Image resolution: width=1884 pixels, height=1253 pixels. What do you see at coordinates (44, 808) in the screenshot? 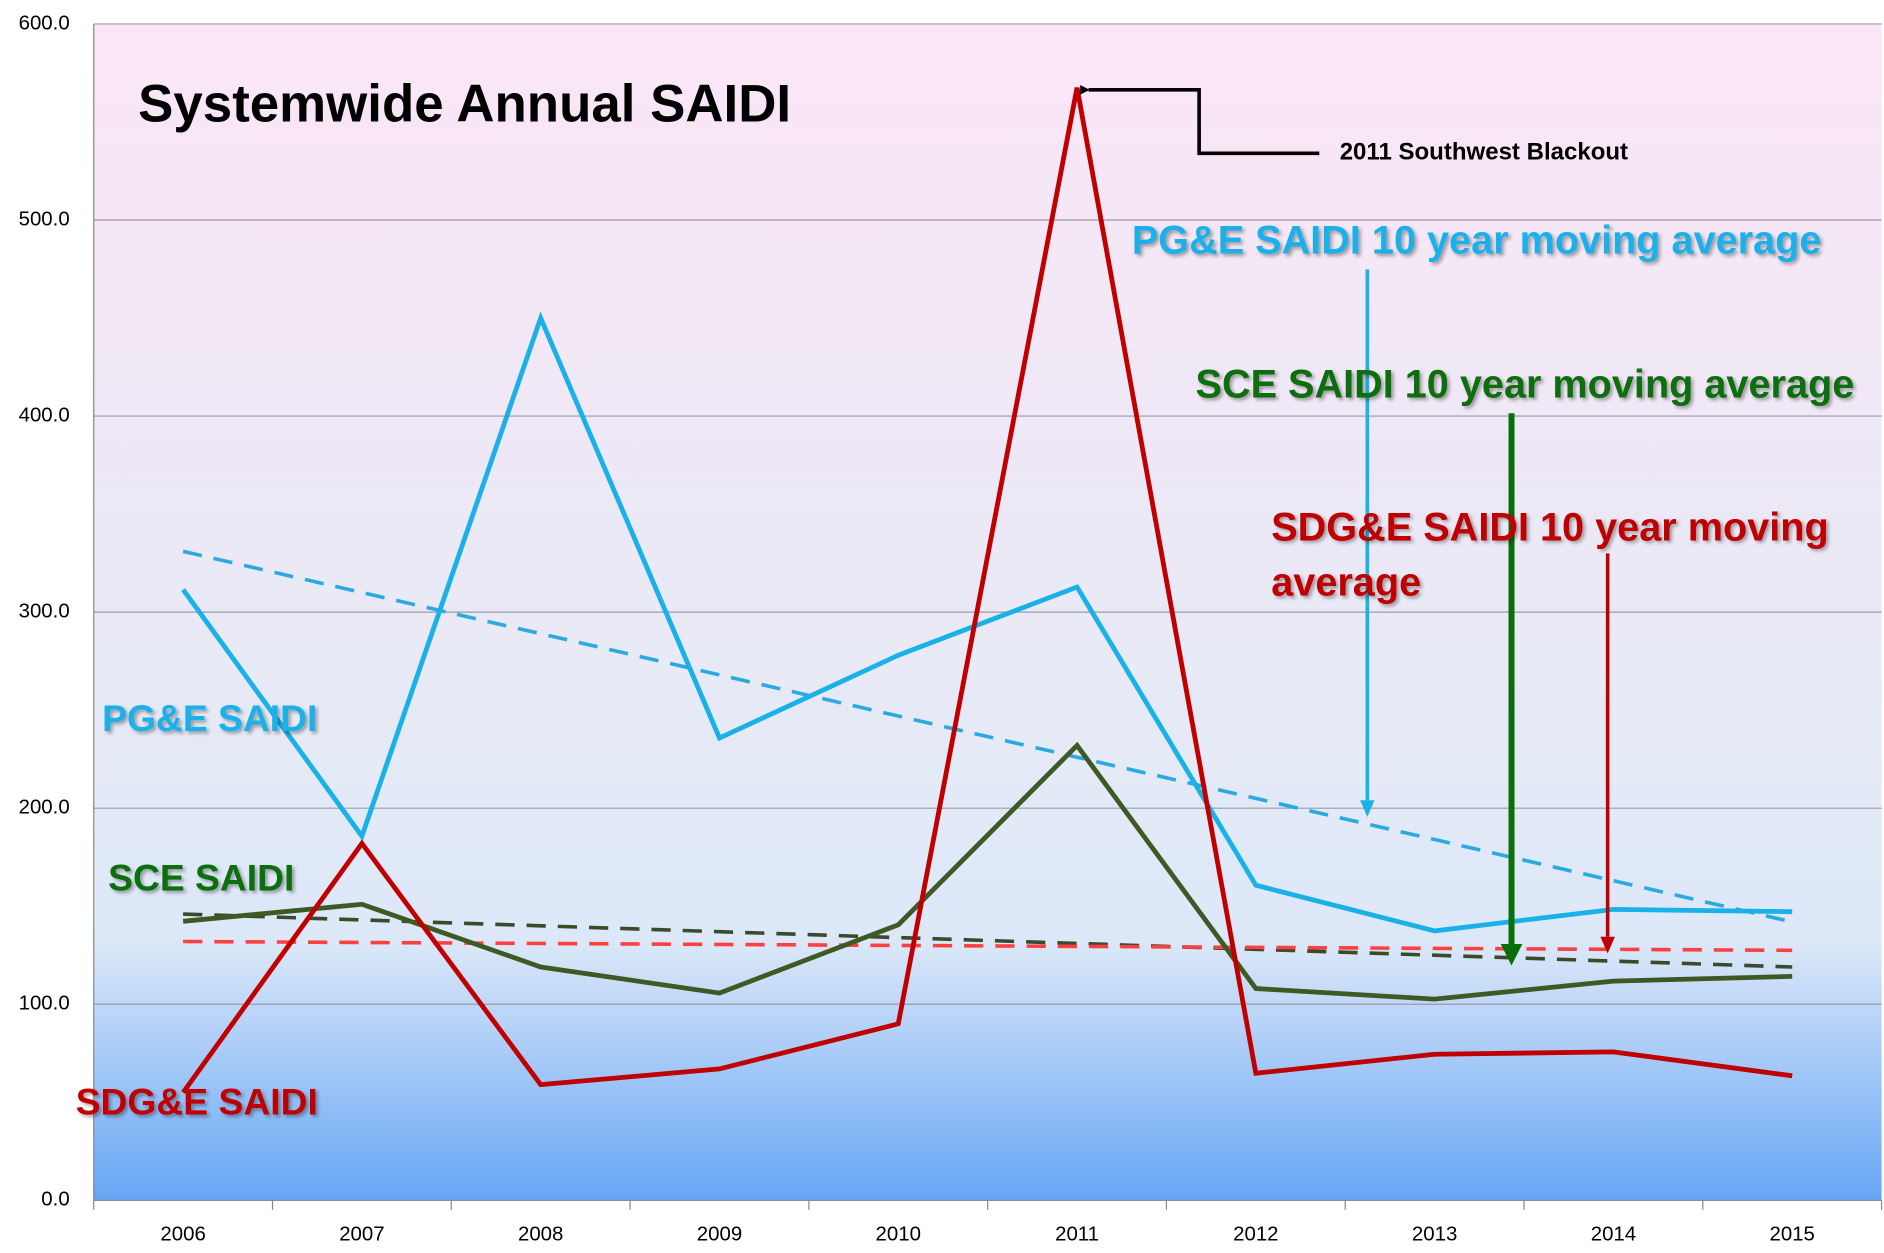
I see `y-tick-label: 200.0` at bounding box center [44, 808].